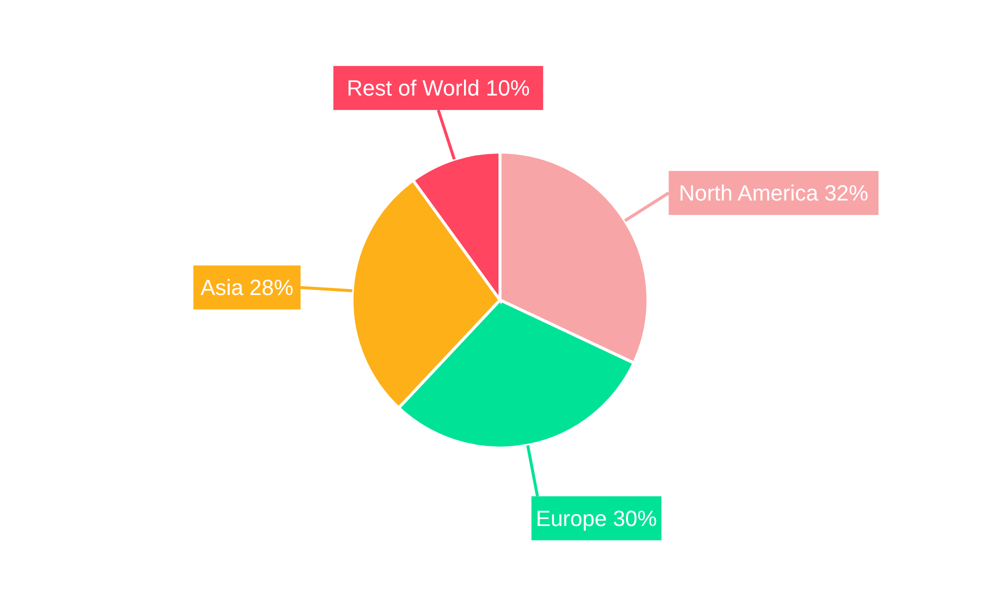 This screenshot has height=600, width=1000. Describe the element at coordinates (247, 287) in the screenshot. I see `slice-label: Asia 28%` at that location.